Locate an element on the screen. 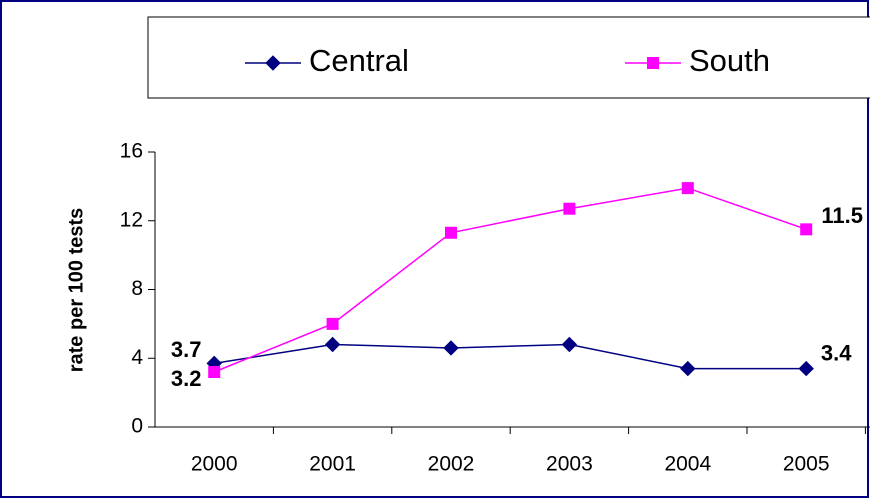 The height and width of the screenshot is (499, 870). data-label: 3.7 is located at coordinates (186, 349).